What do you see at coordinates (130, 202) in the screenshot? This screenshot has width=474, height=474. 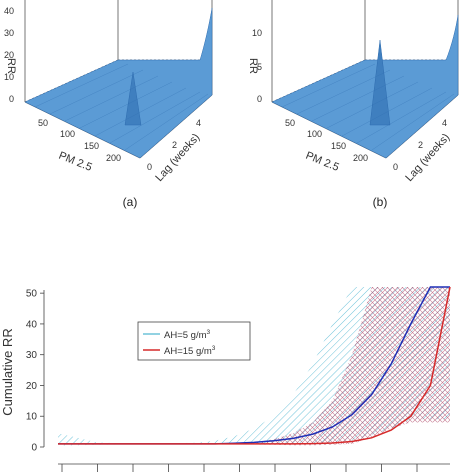 I see `panel-a-caption: (a)` at bounding box center [130, 202].